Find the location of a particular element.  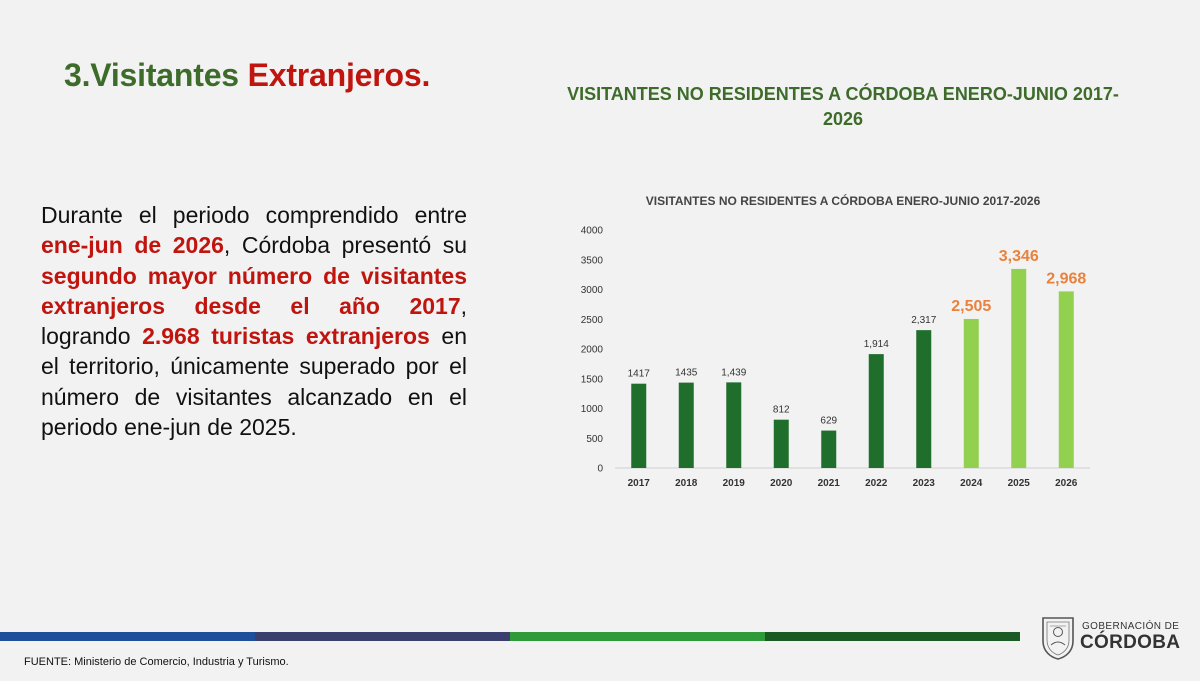

y-axis: 0 500 1000 1500 2000 2500 3000 3500 4000 is located at coordinates (592, 350).